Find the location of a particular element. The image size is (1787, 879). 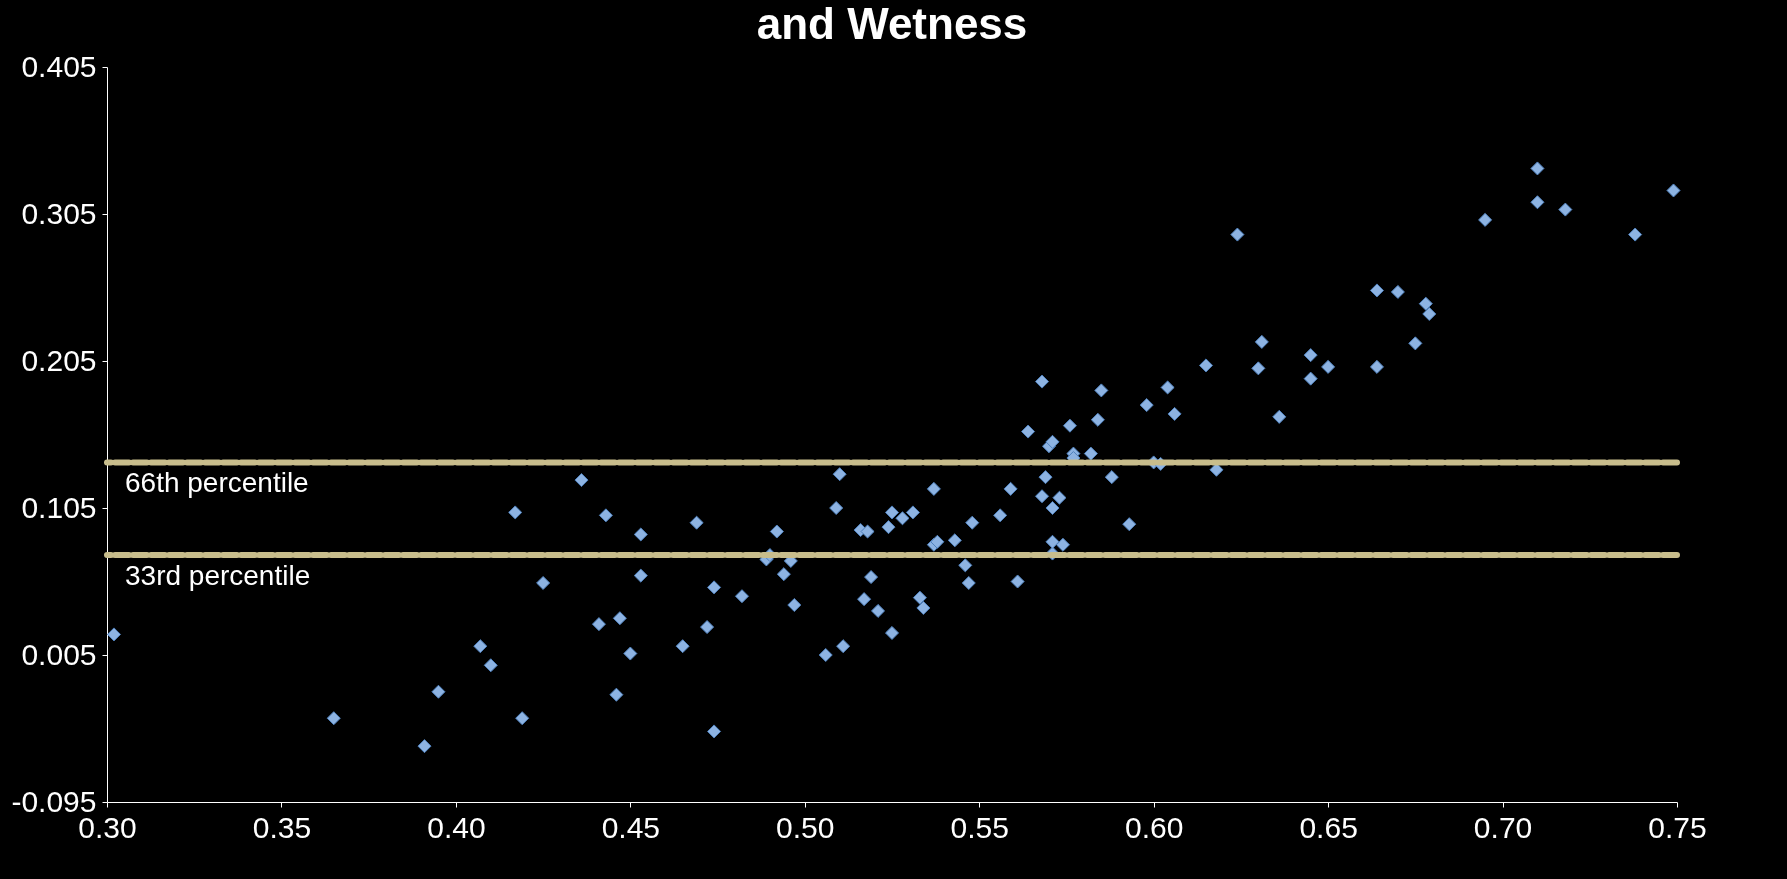

x-tick-label: 0.50 is located at coordinates (805, 827).